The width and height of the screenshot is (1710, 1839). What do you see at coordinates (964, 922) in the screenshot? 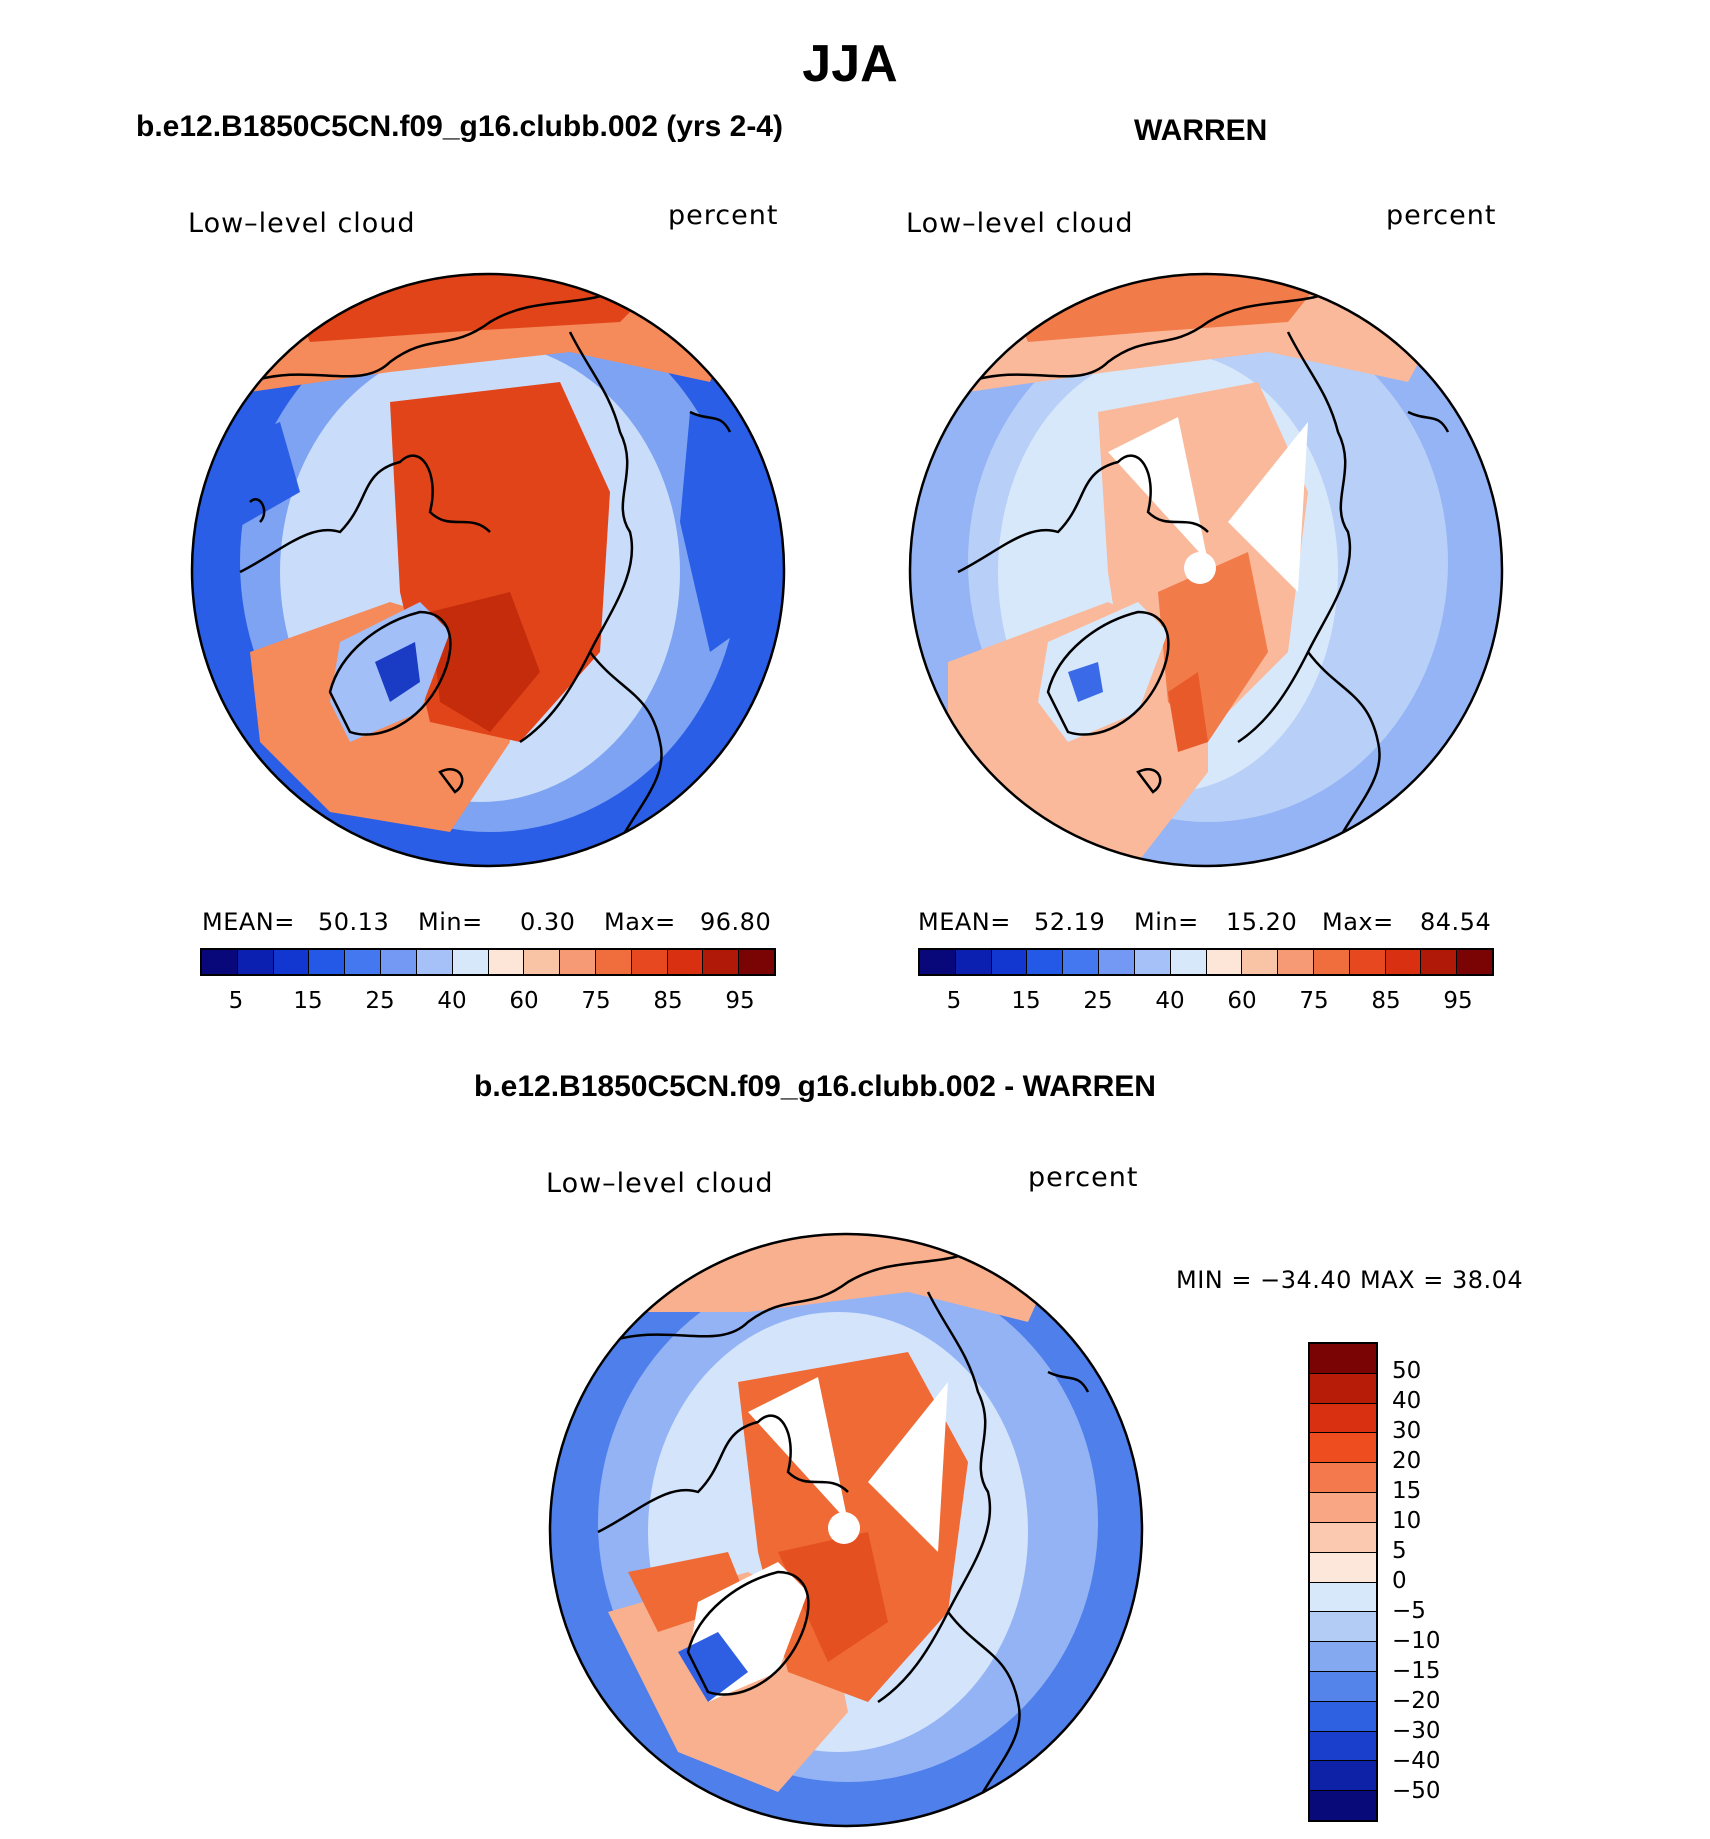
I see `right-mean-label: MEAN=` at bounding box center [964, 922].